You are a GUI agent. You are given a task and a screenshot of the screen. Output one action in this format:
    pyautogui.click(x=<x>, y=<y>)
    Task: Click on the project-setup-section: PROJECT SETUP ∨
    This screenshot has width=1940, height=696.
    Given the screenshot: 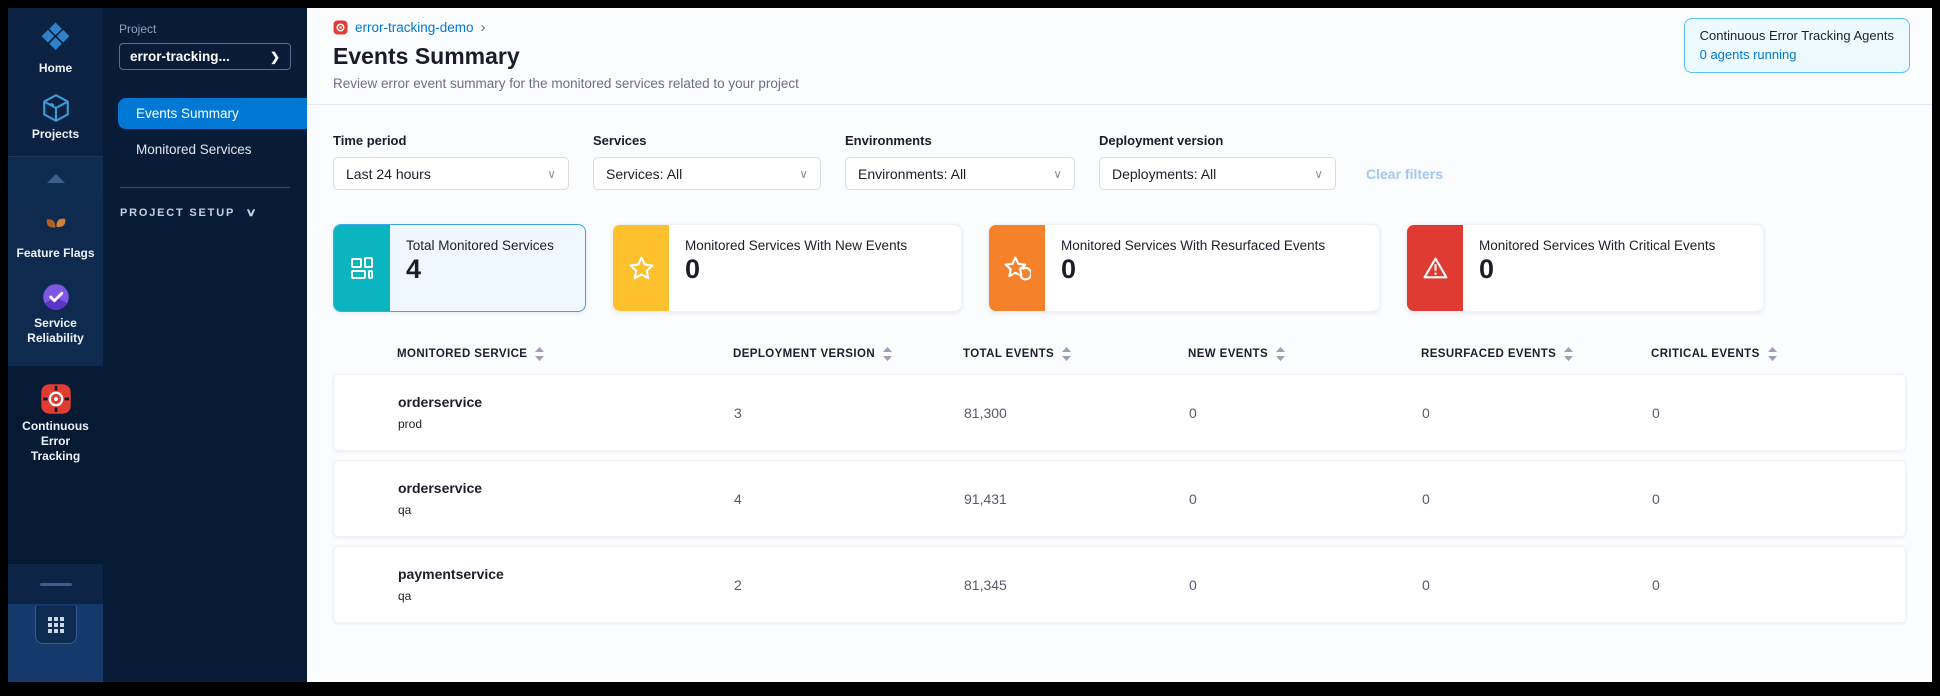 What is the action you would take?
    pyautogui.click(x=205, y=213)
    